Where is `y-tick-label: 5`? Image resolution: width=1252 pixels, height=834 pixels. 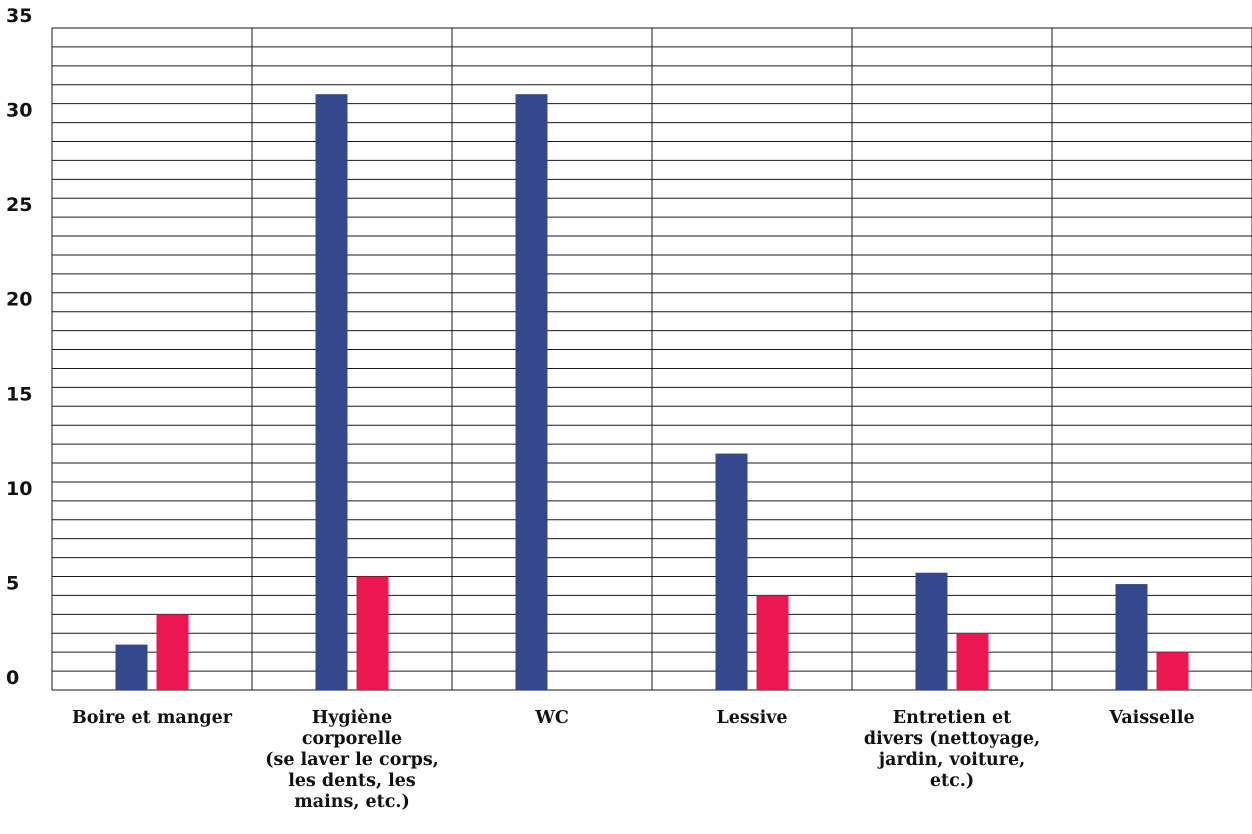
y-tick-label: 5 is located at coordinates (12, 583).